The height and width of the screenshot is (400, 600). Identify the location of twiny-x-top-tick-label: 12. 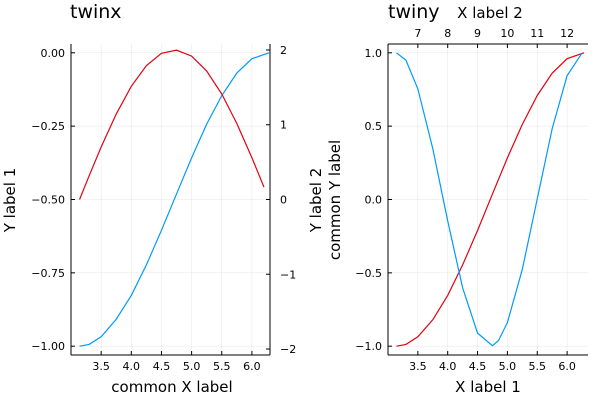
(567, 33).